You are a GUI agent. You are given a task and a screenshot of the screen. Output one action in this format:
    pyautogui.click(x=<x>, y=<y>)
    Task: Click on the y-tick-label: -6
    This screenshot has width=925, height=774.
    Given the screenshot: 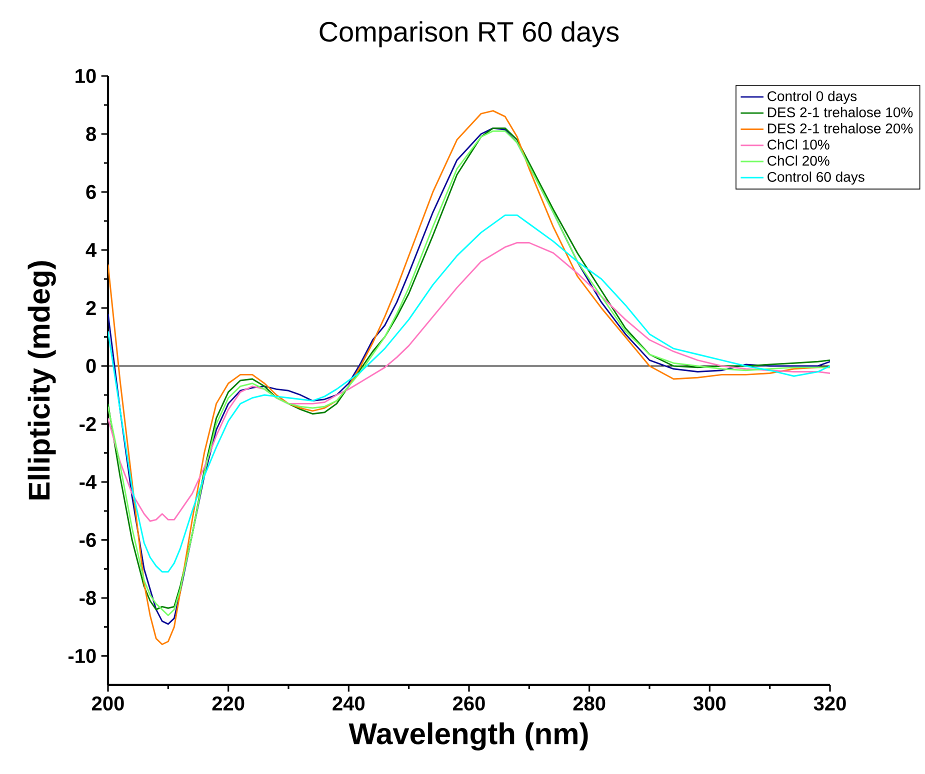 What is the action you would take?
    pyautogui.click(x=88, y=540)
    